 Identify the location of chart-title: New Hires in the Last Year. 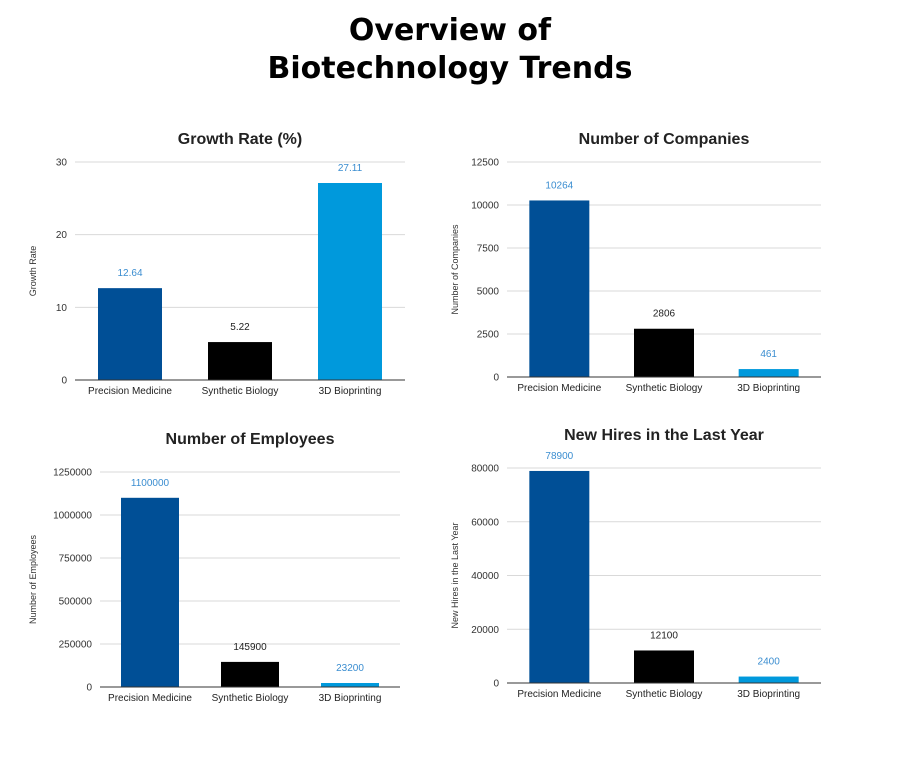
(664, 435).